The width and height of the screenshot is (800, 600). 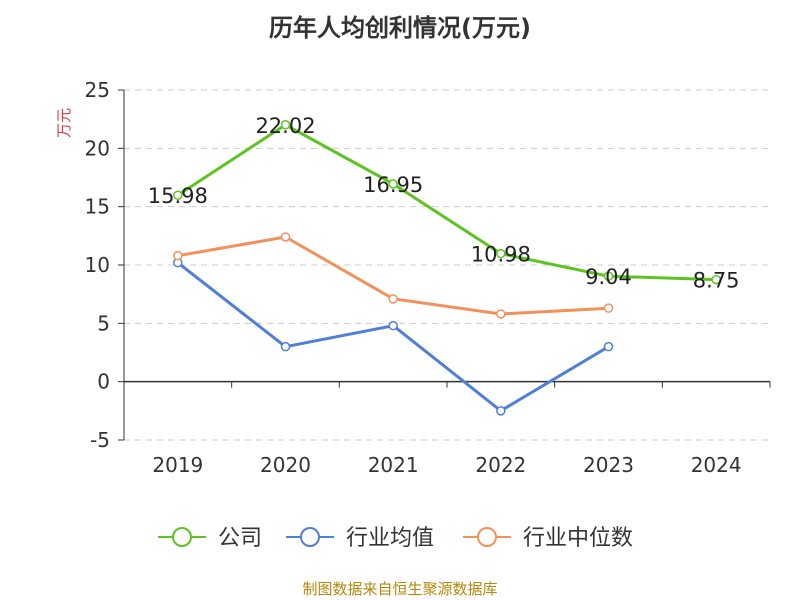 What do you see at coordinates (103, 382) in the screenshot?
I see `y-tick-label: 0` at bounding box center [103, 382].